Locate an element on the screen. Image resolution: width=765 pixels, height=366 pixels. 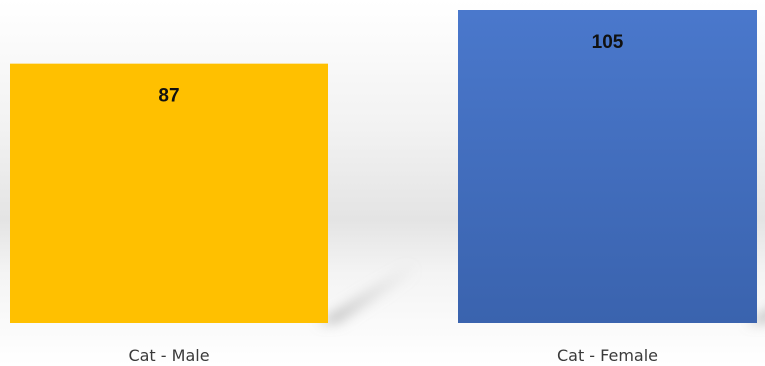
data-label: 105 is located at coordinates (608, 42).